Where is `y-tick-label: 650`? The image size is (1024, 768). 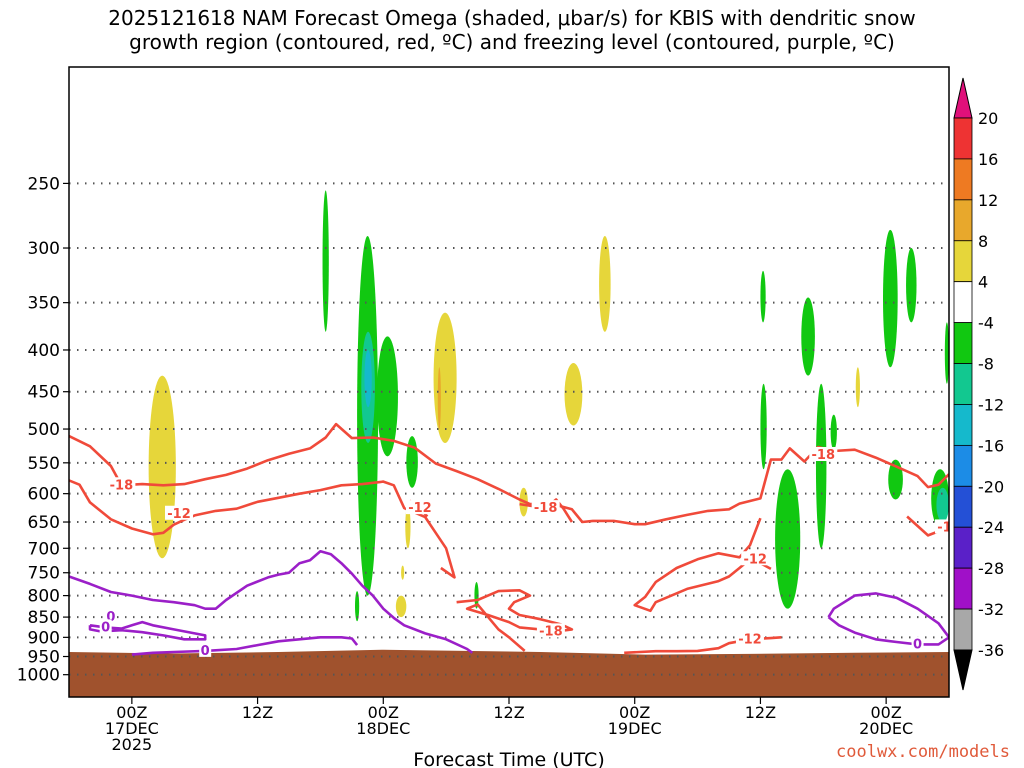 y-tick-label: 650 is located at coordinates (44, 523).